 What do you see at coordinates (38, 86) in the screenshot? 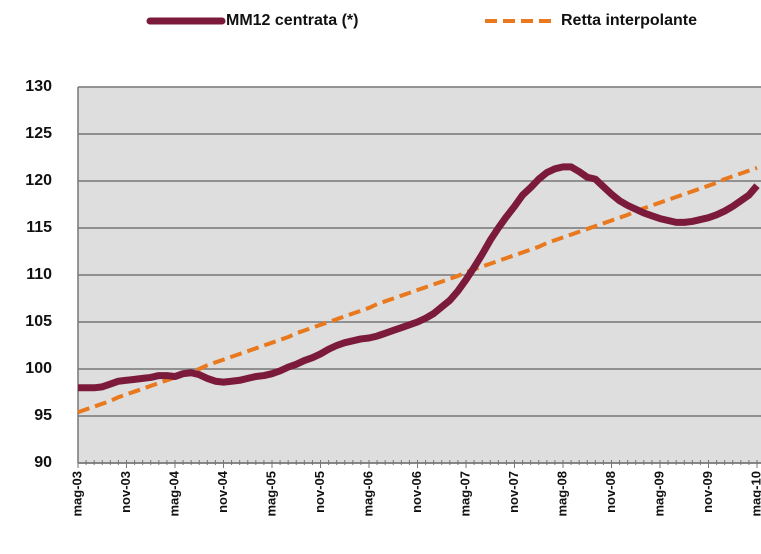
I see `y-tick-label: 130` at bounding box center [38, 86].